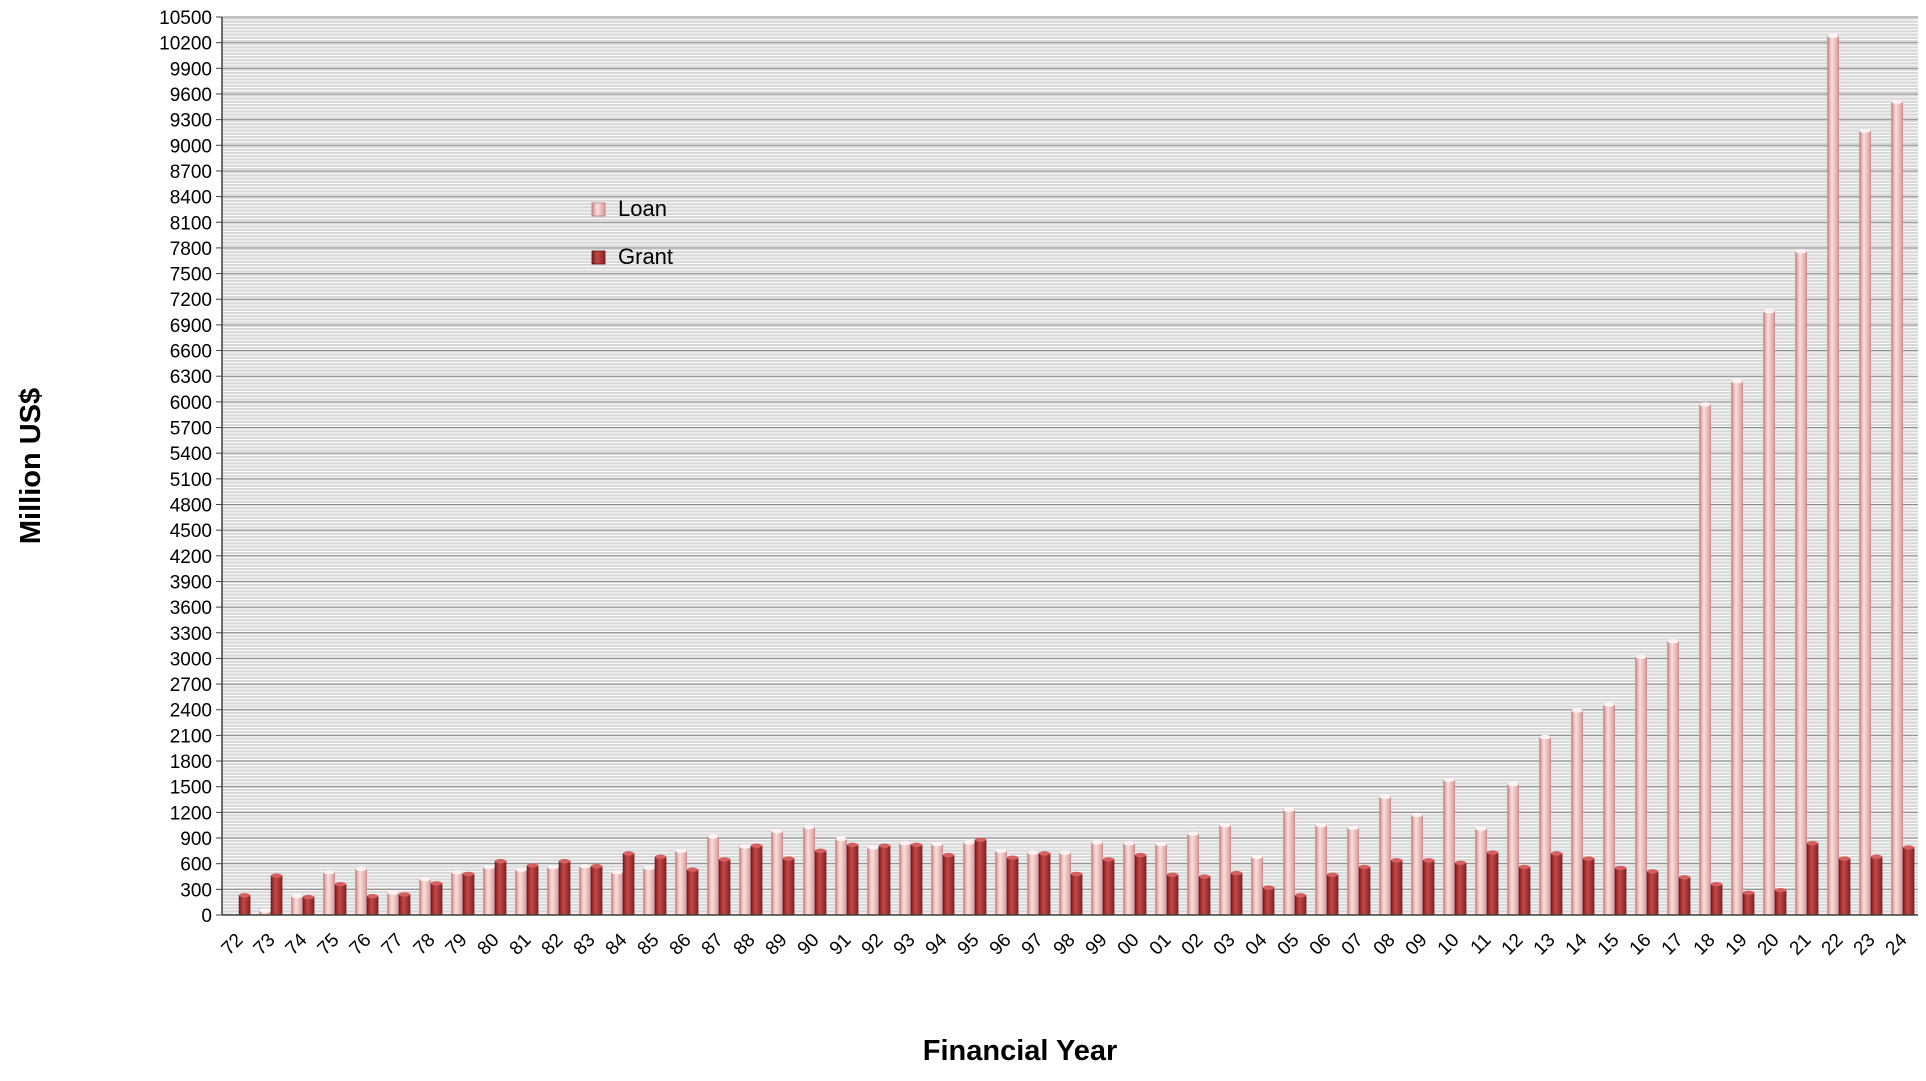  What do you see at coordinates (585, 945) in the screenshot?
I see `x-tick-label: 83` at bounding box center [585, 945].